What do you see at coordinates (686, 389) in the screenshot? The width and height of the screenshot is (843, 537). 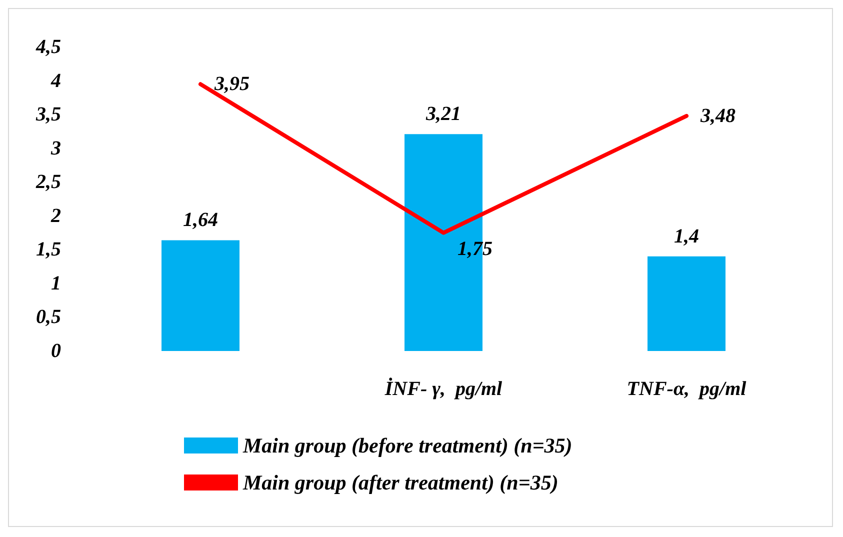 I see `x-tick-label: TNF-α, pg/ml` at bounding box center [686, 389].